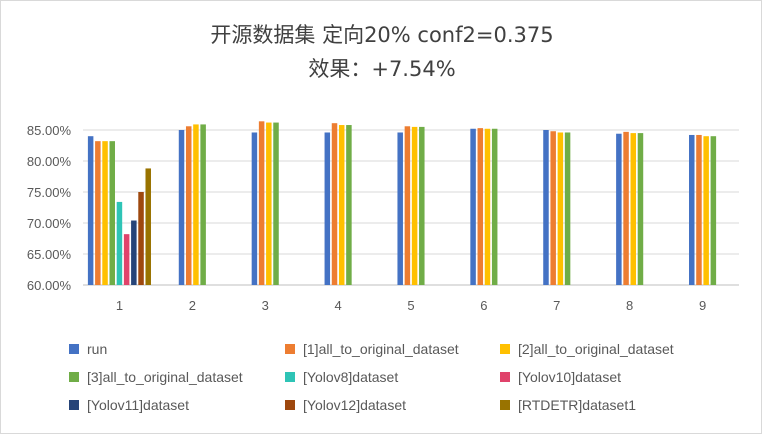 Image resolution: width=762 pixels, height=435 pixels. I want to click on x-tick-label: 7, so click(556, 305).